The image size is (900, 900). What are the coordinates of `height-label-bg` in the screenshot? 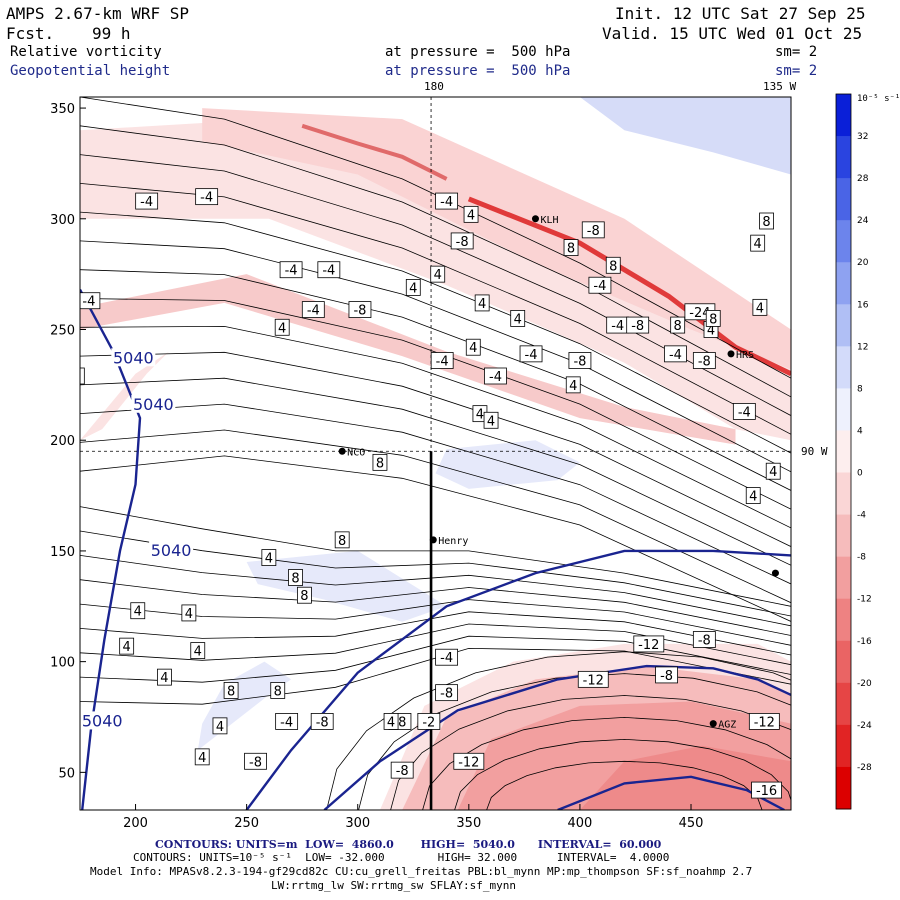 It's located at (133, 357).